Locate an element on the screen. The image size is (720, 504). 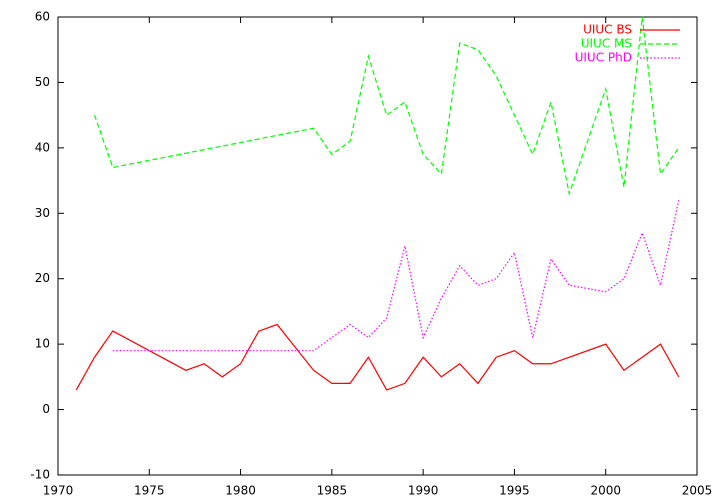
x-tick-label: 2000 is located at coordinates (605, 491).